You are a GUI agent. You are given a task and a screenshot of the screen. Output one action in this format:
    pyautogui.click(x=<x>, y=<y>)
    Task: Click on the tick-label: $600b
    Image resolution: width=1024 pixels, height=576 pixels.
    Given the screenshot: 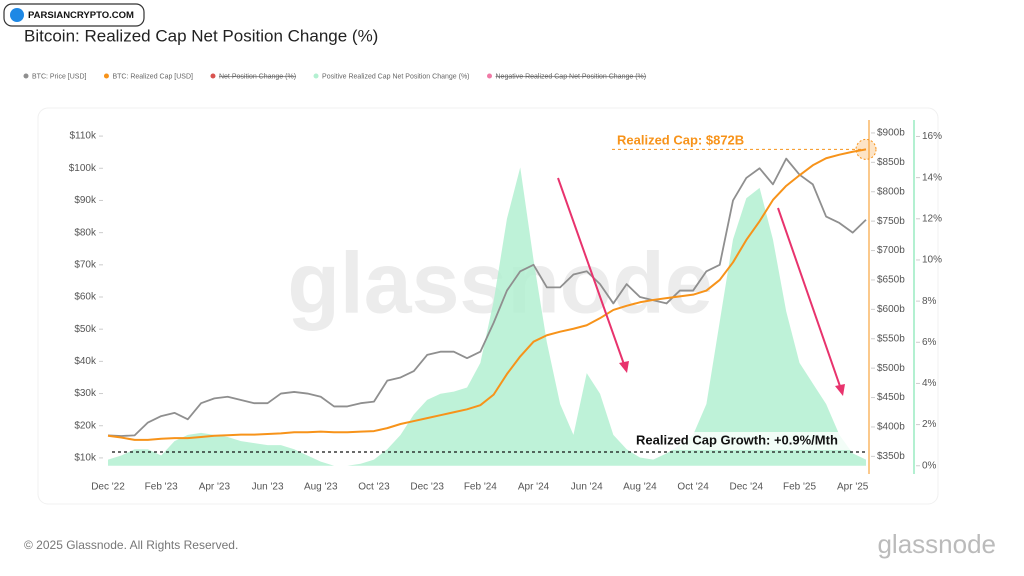 What is the action you would take?
    pyautogui.click(x=891, y=309)
    